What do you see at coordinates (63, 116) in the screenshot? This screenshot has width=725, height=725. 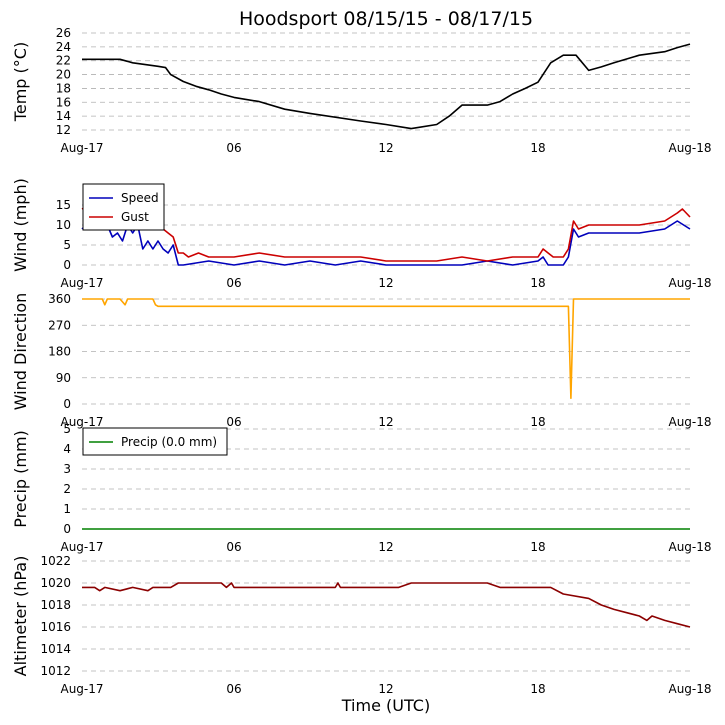 I see `y-tick-label: 14` at bounding box center [63, 116].